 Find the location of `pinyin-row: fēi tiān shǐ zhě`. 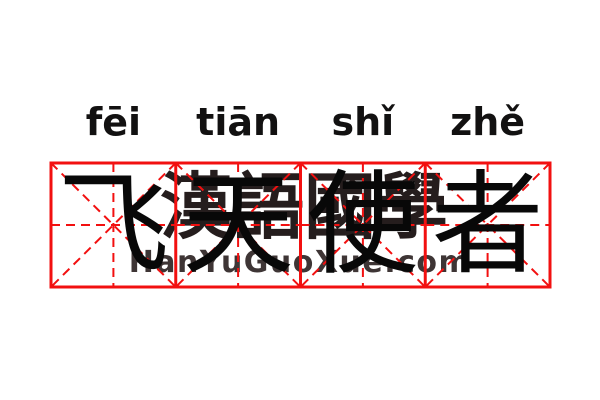

pinyin-row: fēi tiān shǐ zhě is located at coordinates (300, 124).